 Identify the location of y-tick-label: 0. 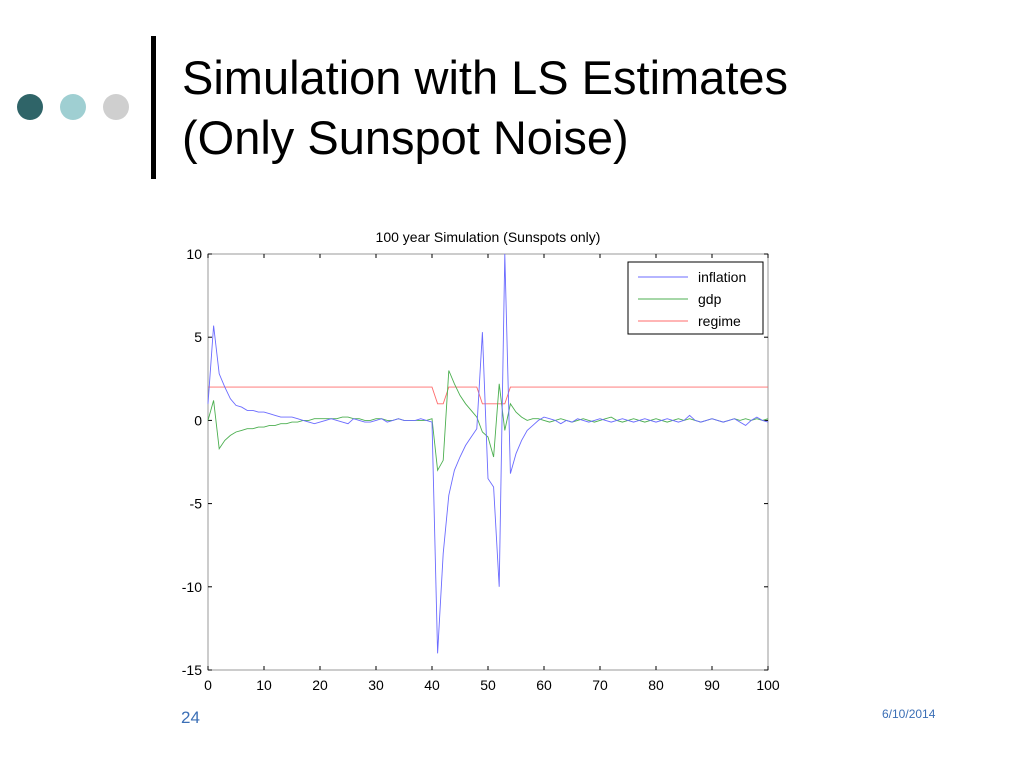
(198, 420).